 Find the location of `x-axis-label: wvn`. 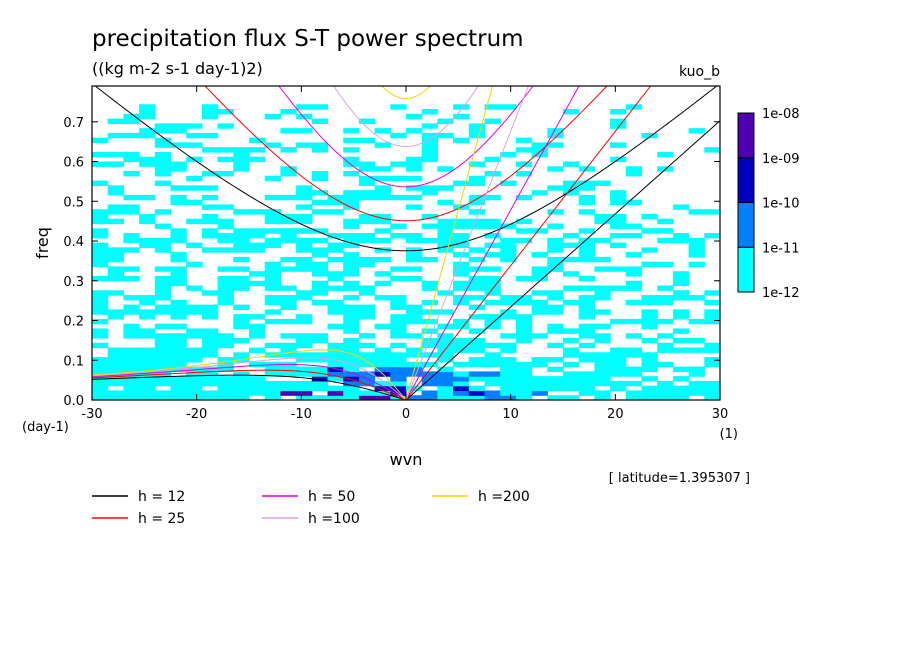

x-axis-label: wvn is located at coordinates (406, 459).